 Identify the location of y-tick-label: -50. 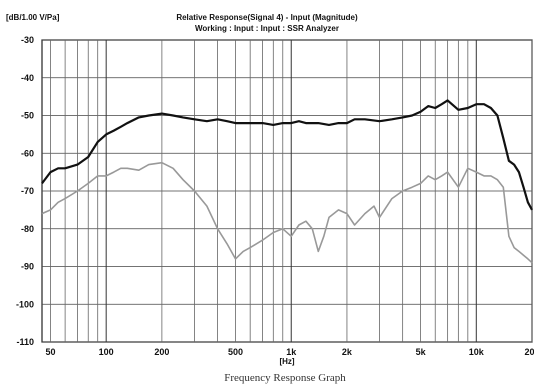
(27, 116).